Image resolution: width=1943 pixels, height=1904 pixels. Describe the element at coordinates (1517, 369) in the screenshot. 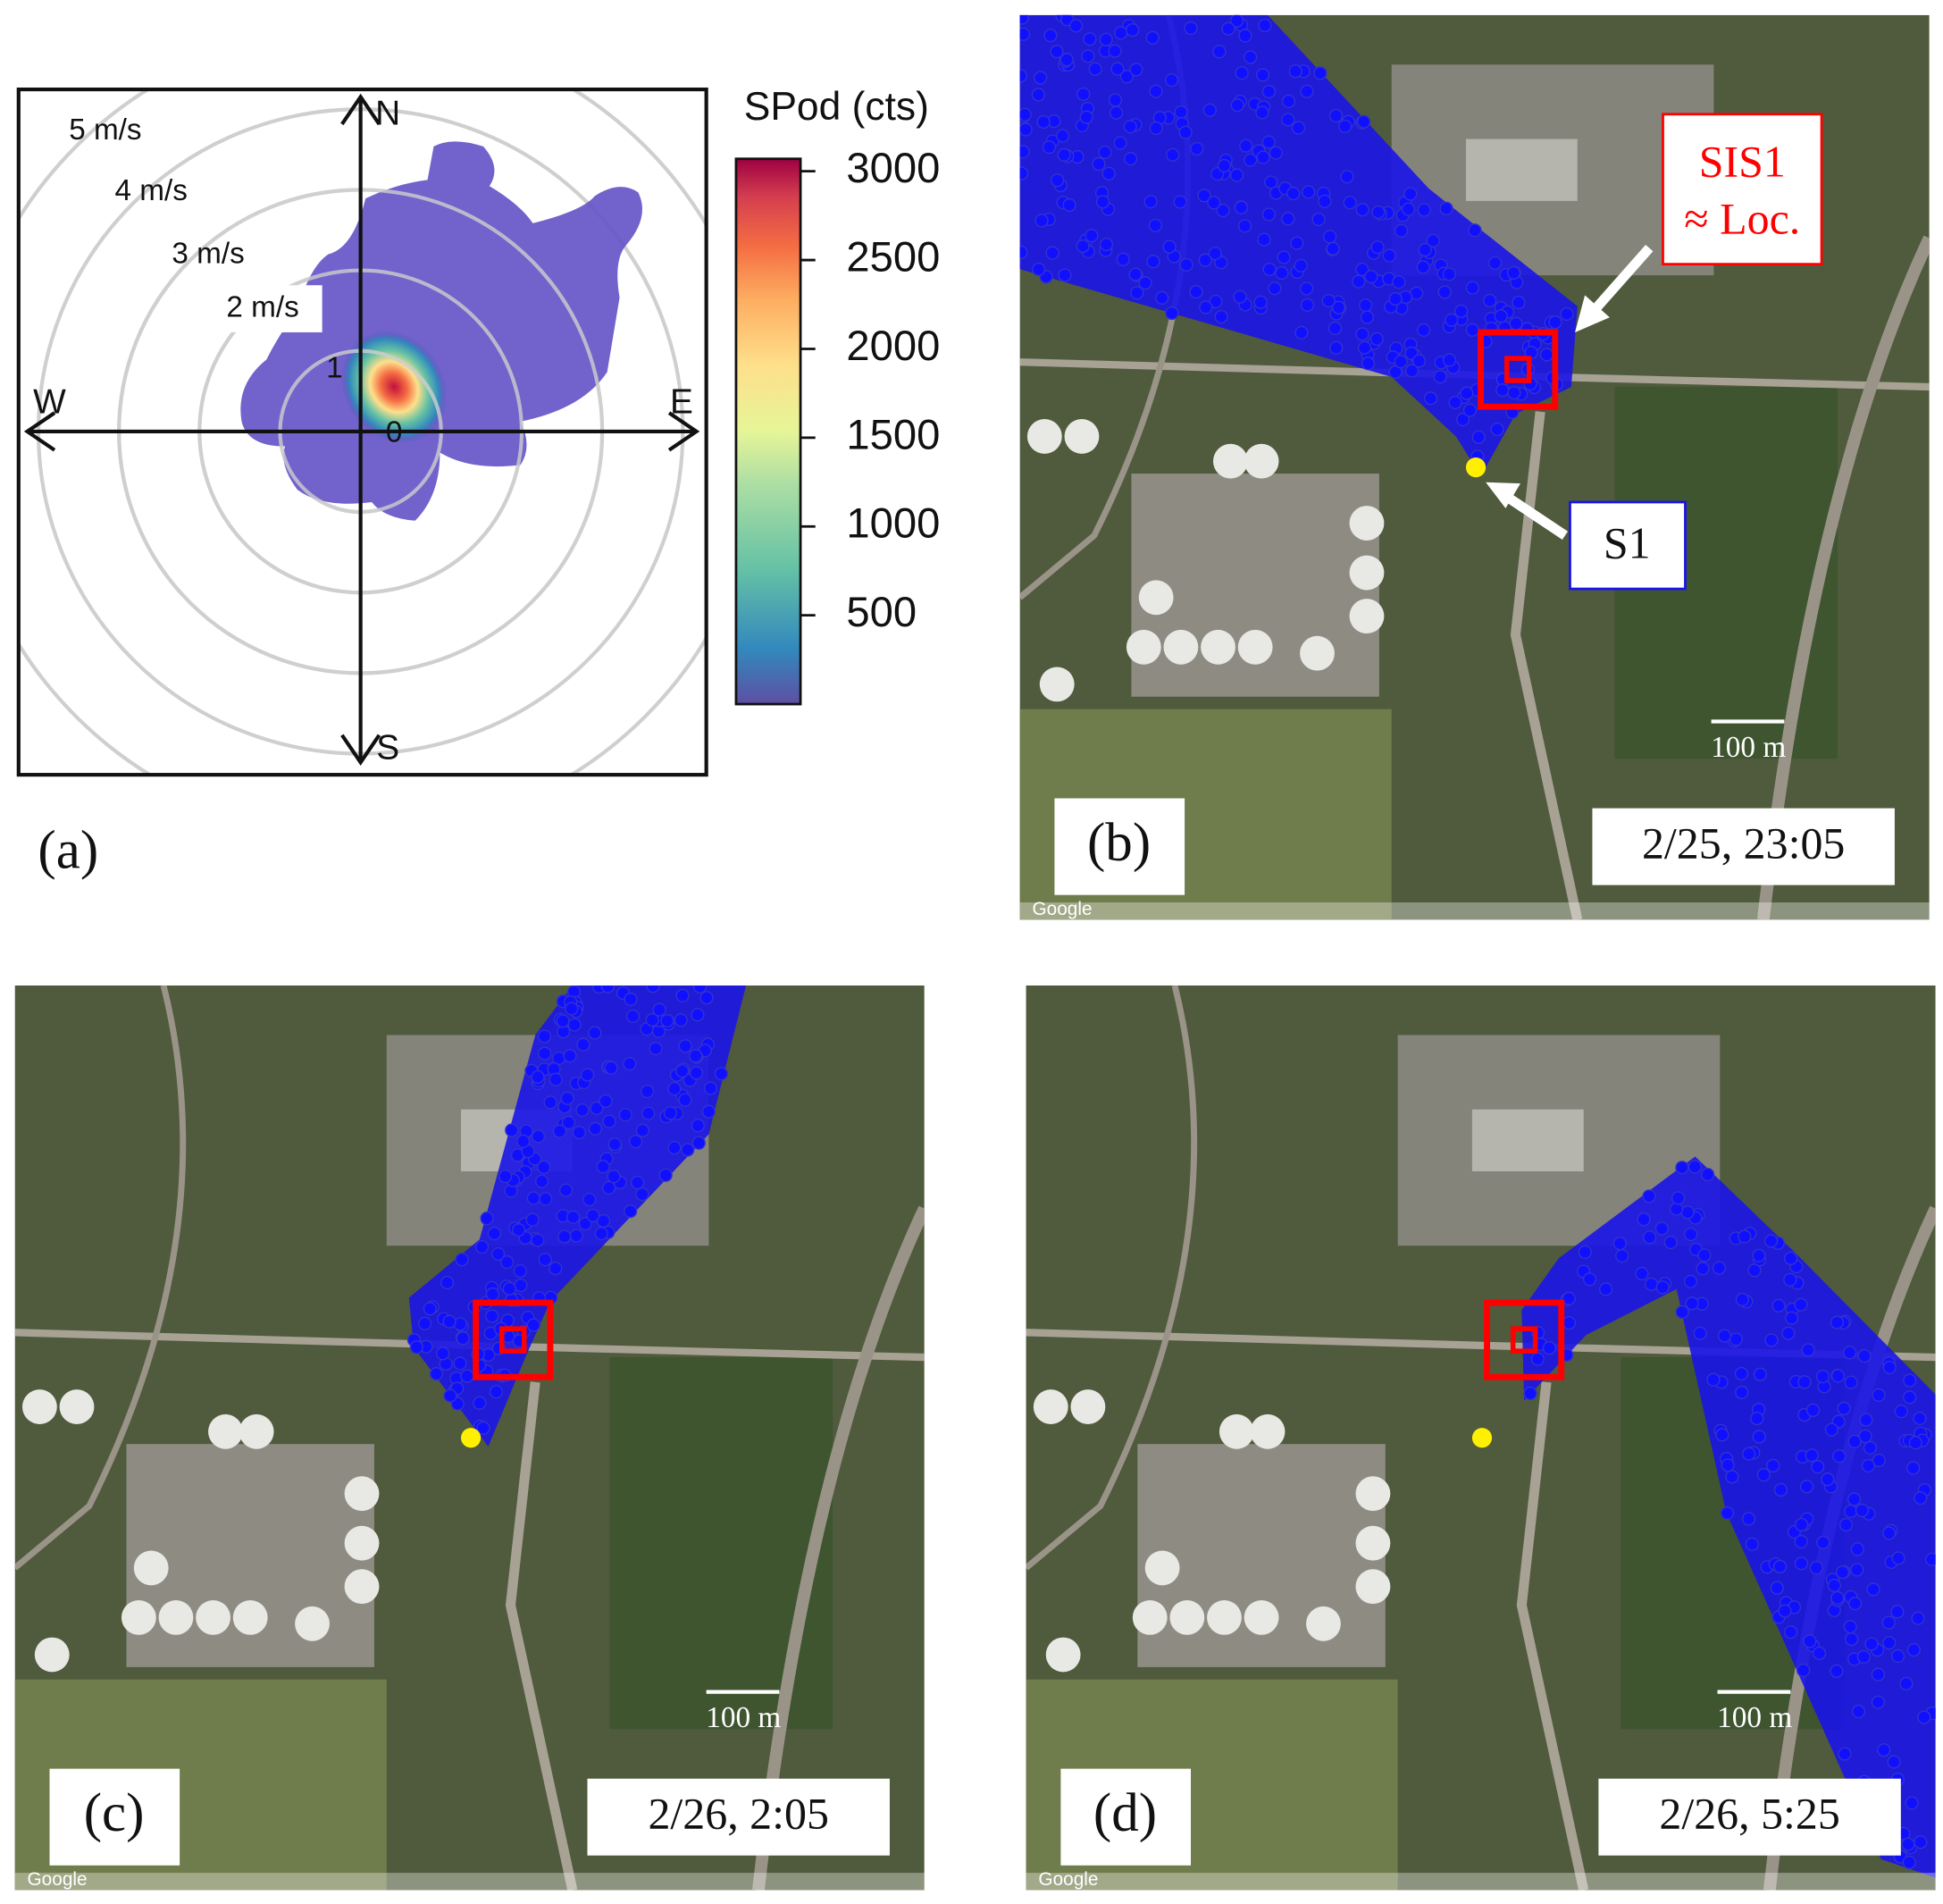

I see `source-box-inner` at that location.